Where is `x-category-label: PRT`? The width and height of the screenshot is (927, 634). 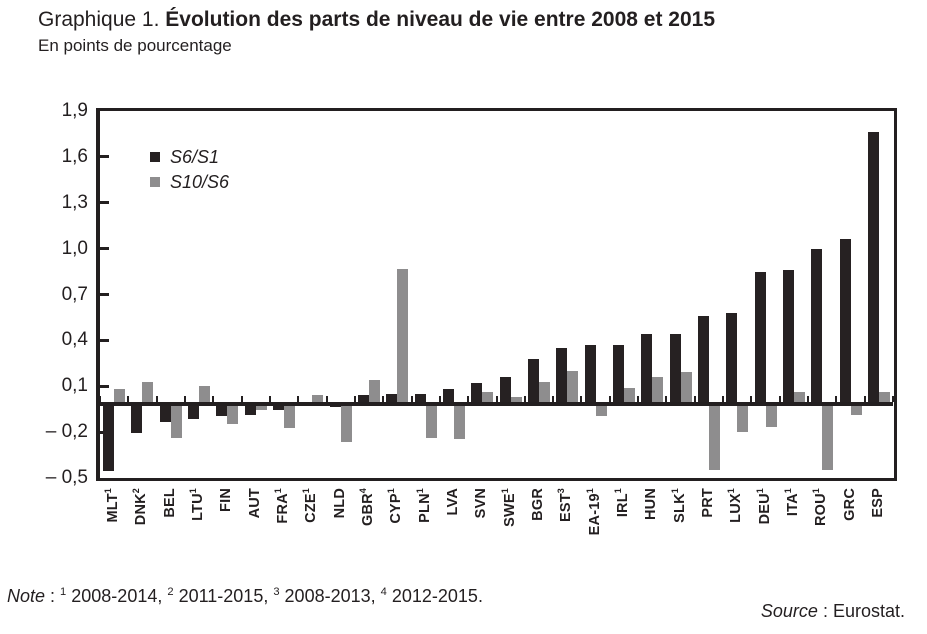 x-category-label: PRT is located at coordinates (707, 503).